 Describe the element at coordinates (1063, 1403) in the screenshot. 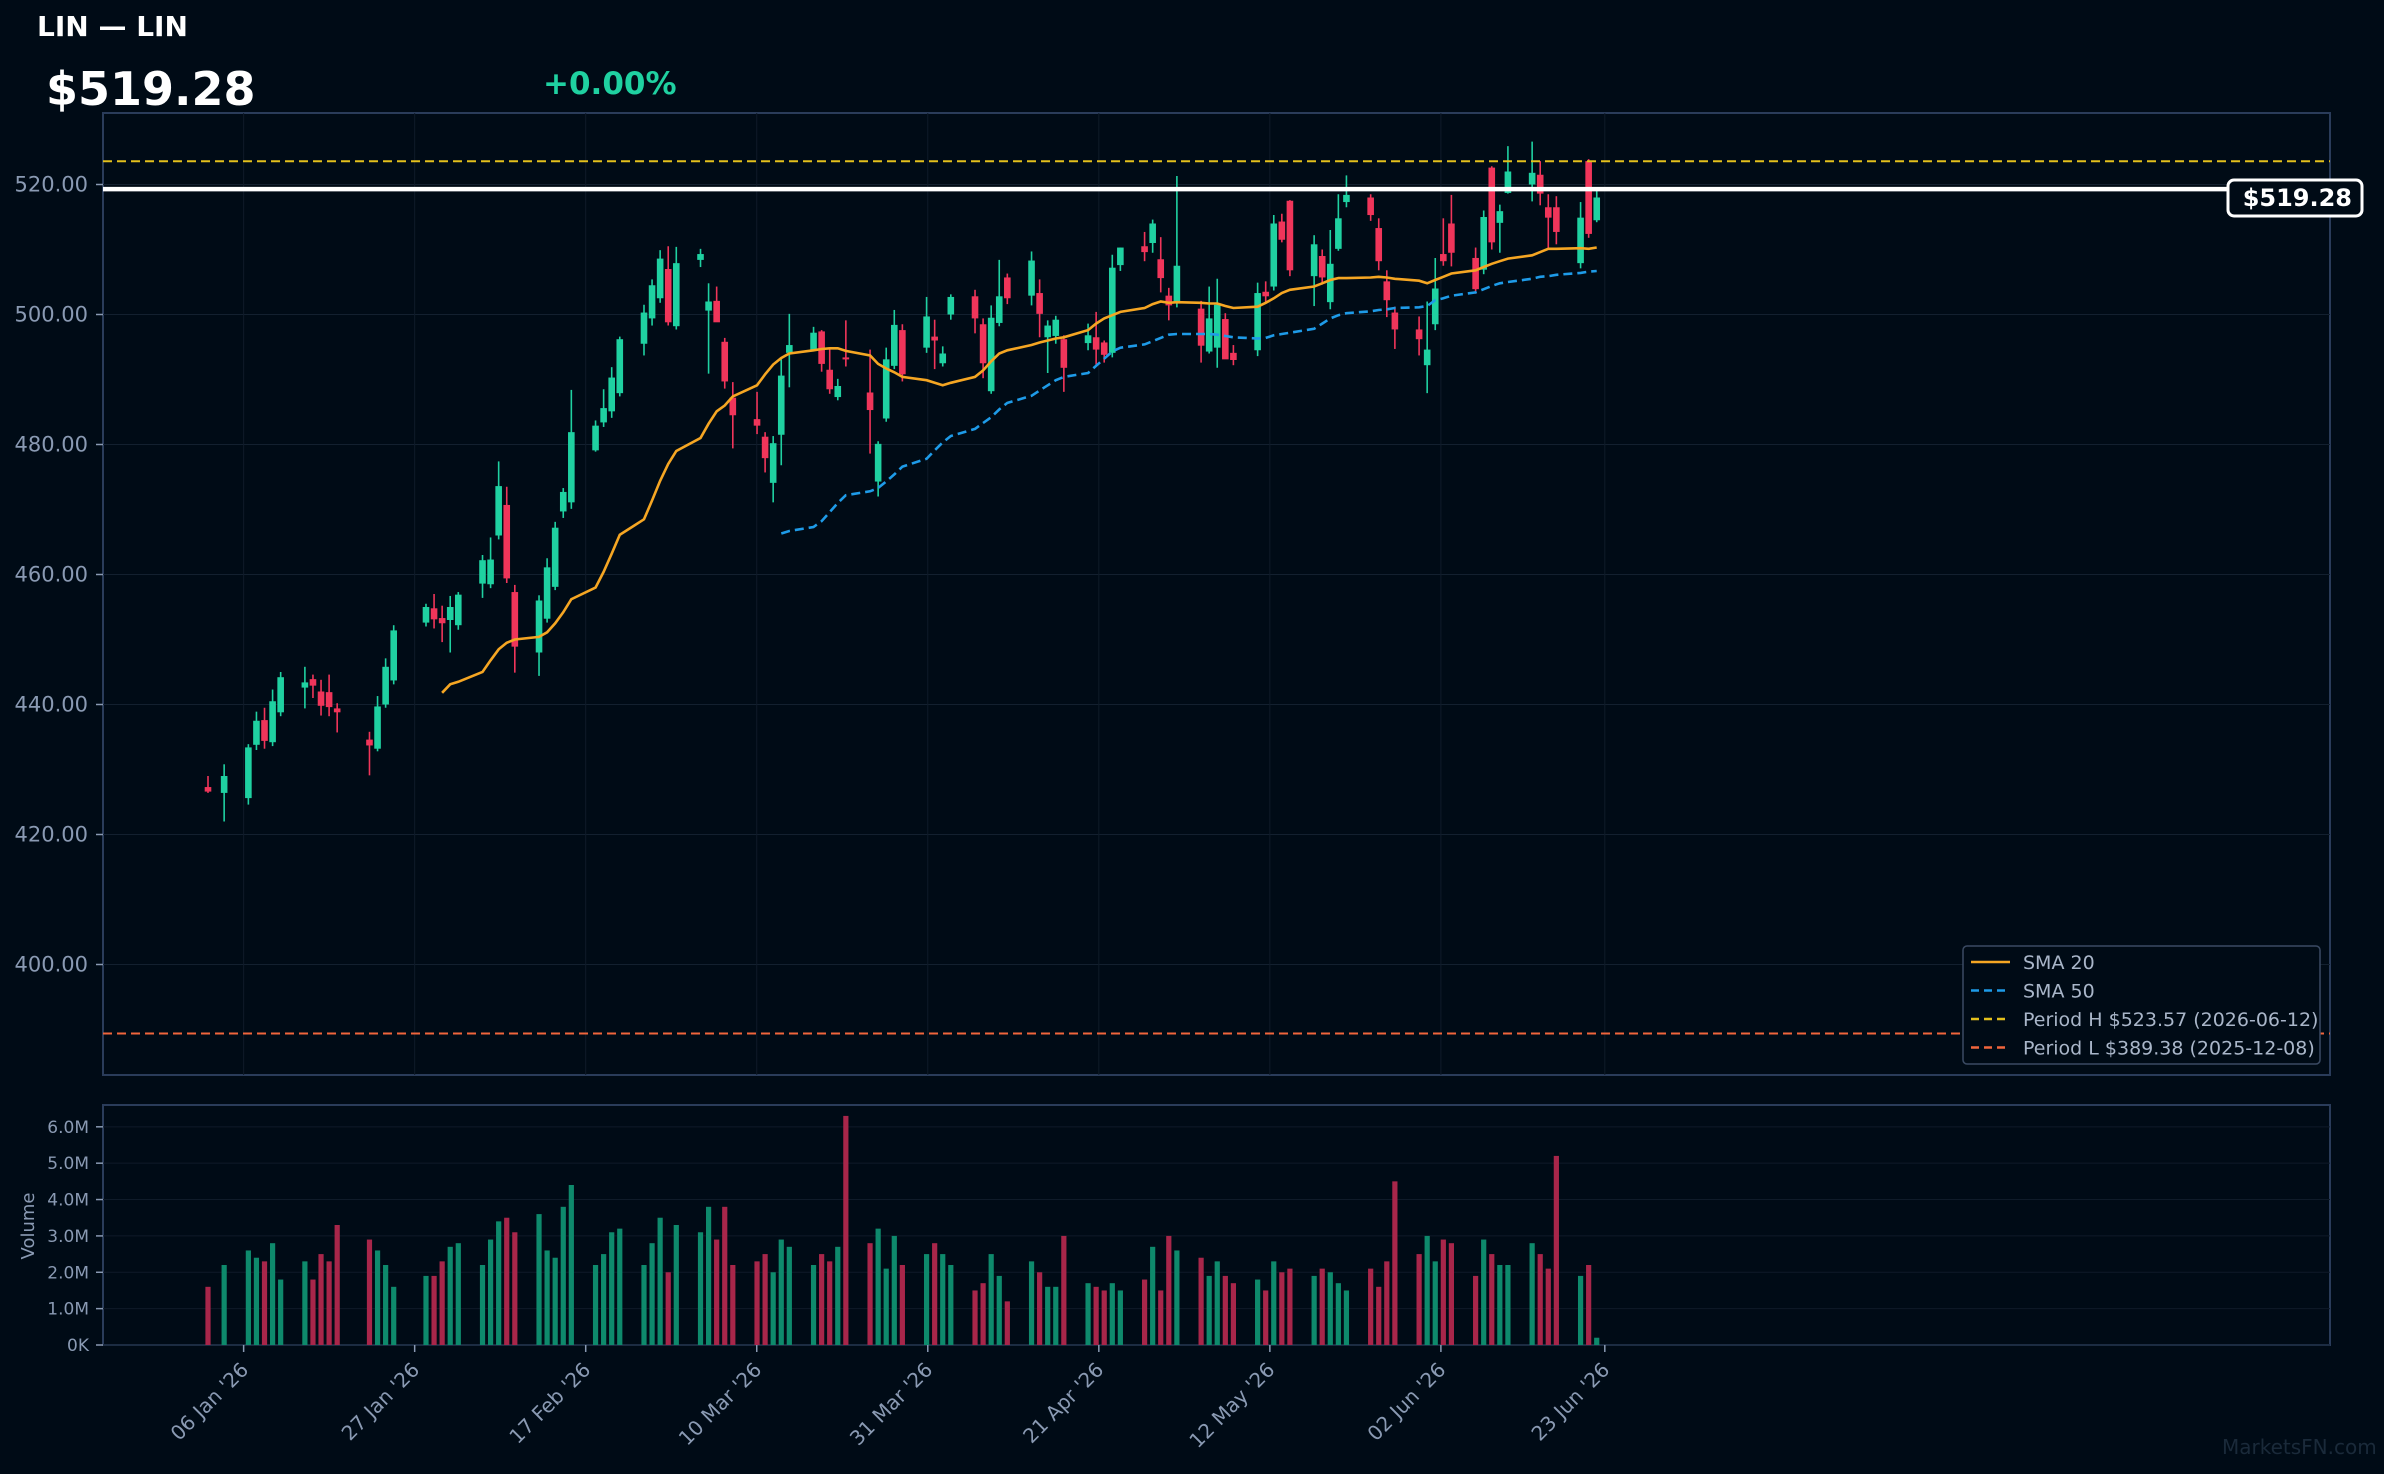

I see `x-tick-label: 21 Apr '26` at that location.